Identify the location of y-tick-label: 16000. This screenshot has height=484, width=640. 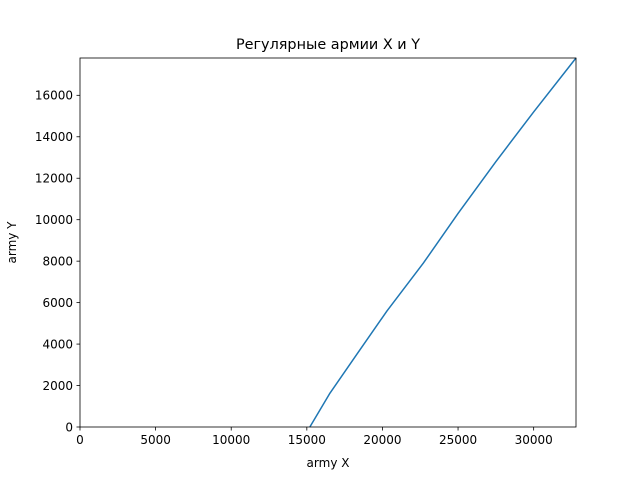
(54, 96).